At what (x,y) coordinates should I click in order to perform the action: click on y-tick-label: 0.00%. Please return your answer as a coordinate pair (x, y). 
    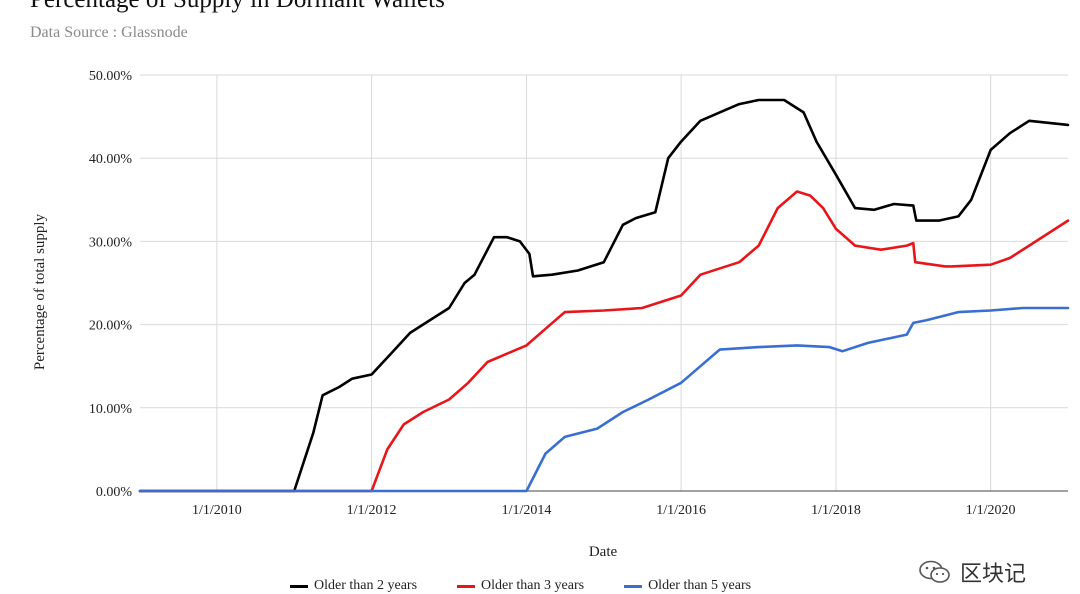
    Looking at the image, I should click on (114, 492).